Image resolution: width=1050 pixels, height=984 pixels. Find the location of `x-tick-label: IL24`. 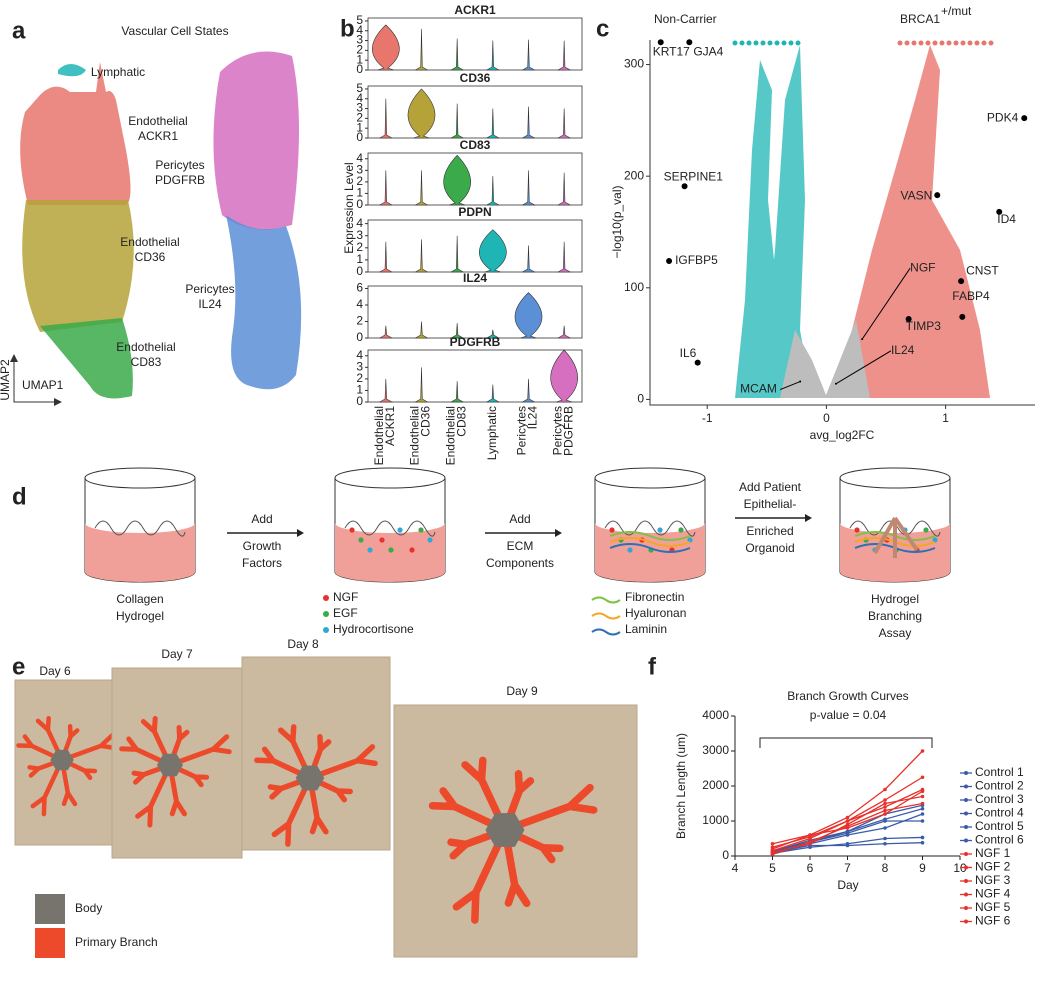

x-tick-label: IL24 is located at coordinates (533, 418).